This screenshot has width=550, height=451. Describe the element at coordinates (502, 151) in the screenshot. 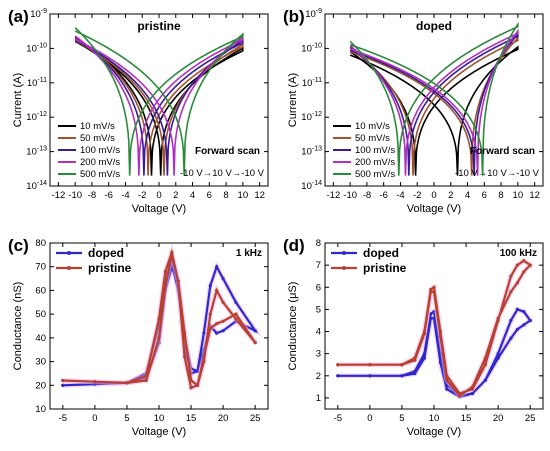

I see `annotation-title: Forward scan` at that location.